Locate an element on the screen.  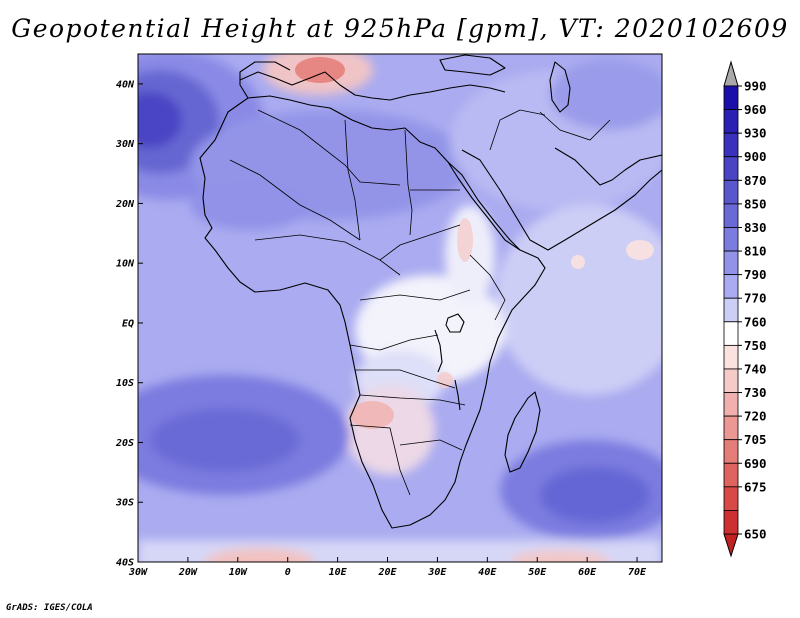
lon-tick-label: 20W is located at coordinates (188, 572).